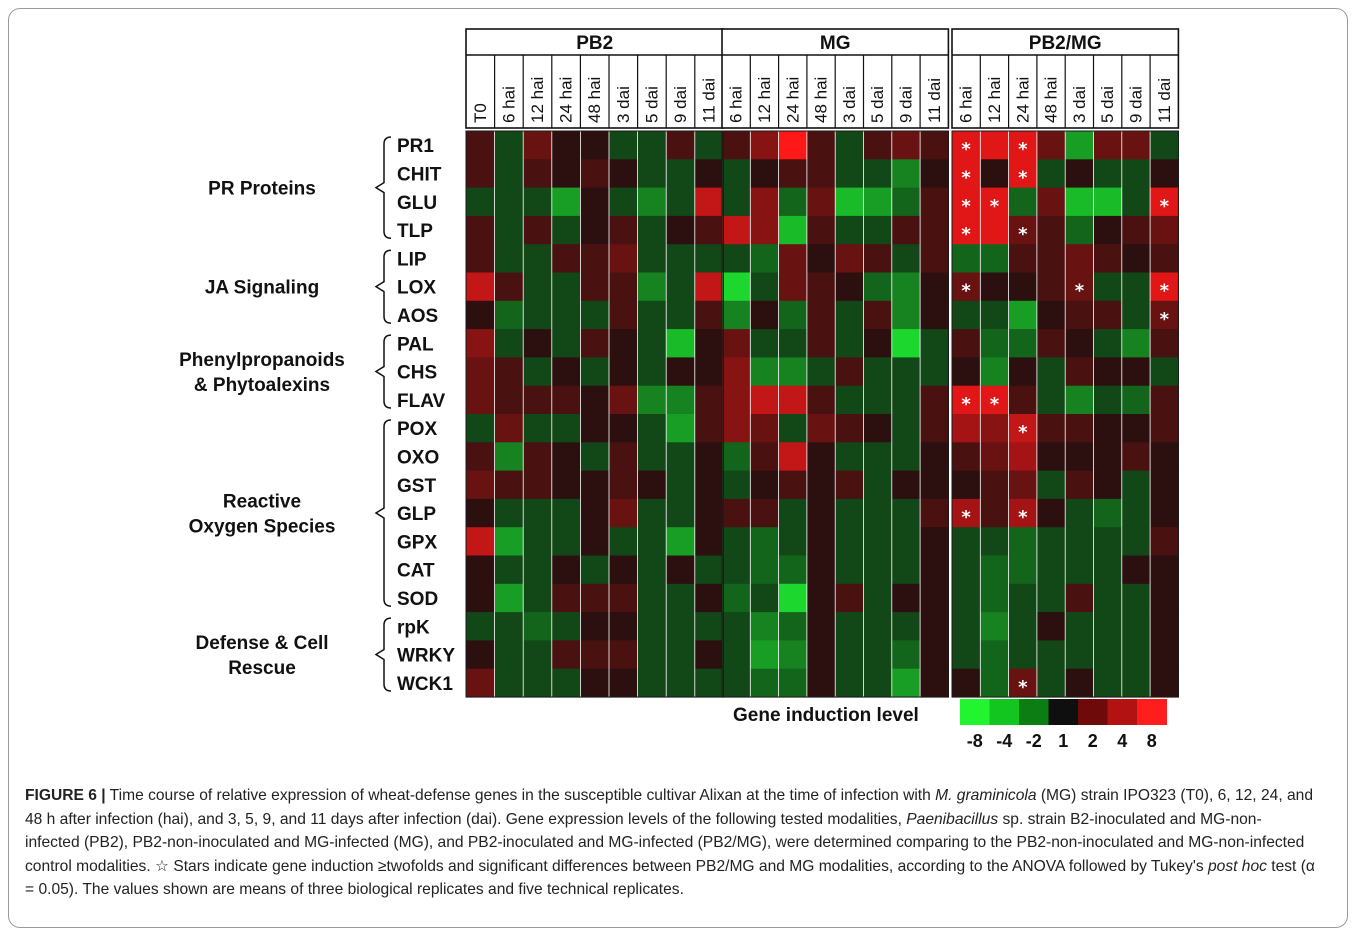 This screenshot has height=936, width=1358. Describe the element at coordinates (262, 502) in the screenshot. I see `category-label: Reactive` at that location.